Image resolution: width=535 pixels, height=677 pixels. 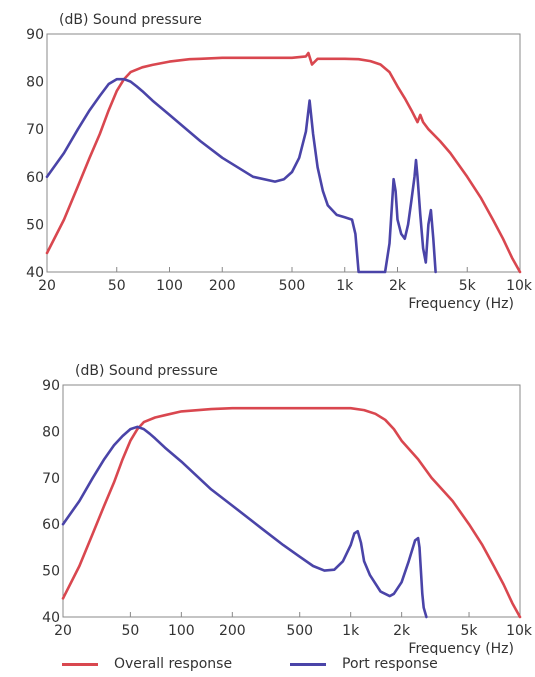 I want to click on legend-swatch-overall, so click(x=80, y=664).